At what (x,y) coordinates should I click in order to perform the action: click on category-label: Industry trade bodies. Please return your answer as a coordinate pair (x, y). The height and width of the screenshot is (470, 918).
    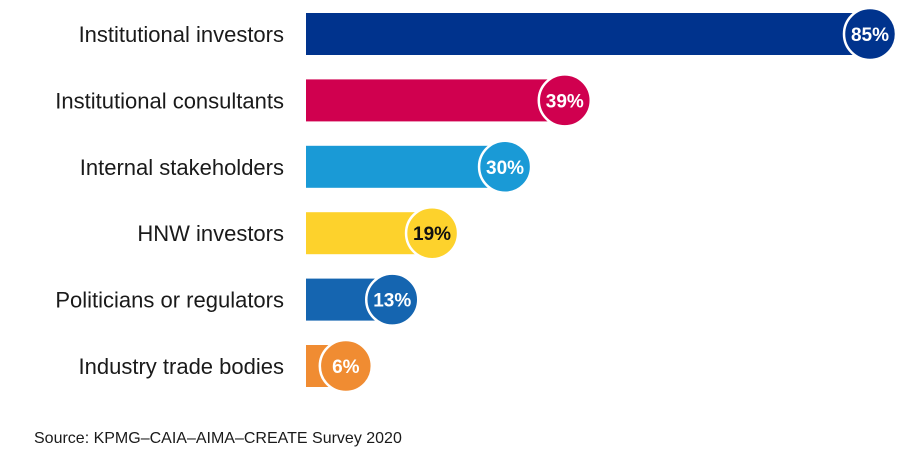
    Looking at the image, I should click on (181, 366).